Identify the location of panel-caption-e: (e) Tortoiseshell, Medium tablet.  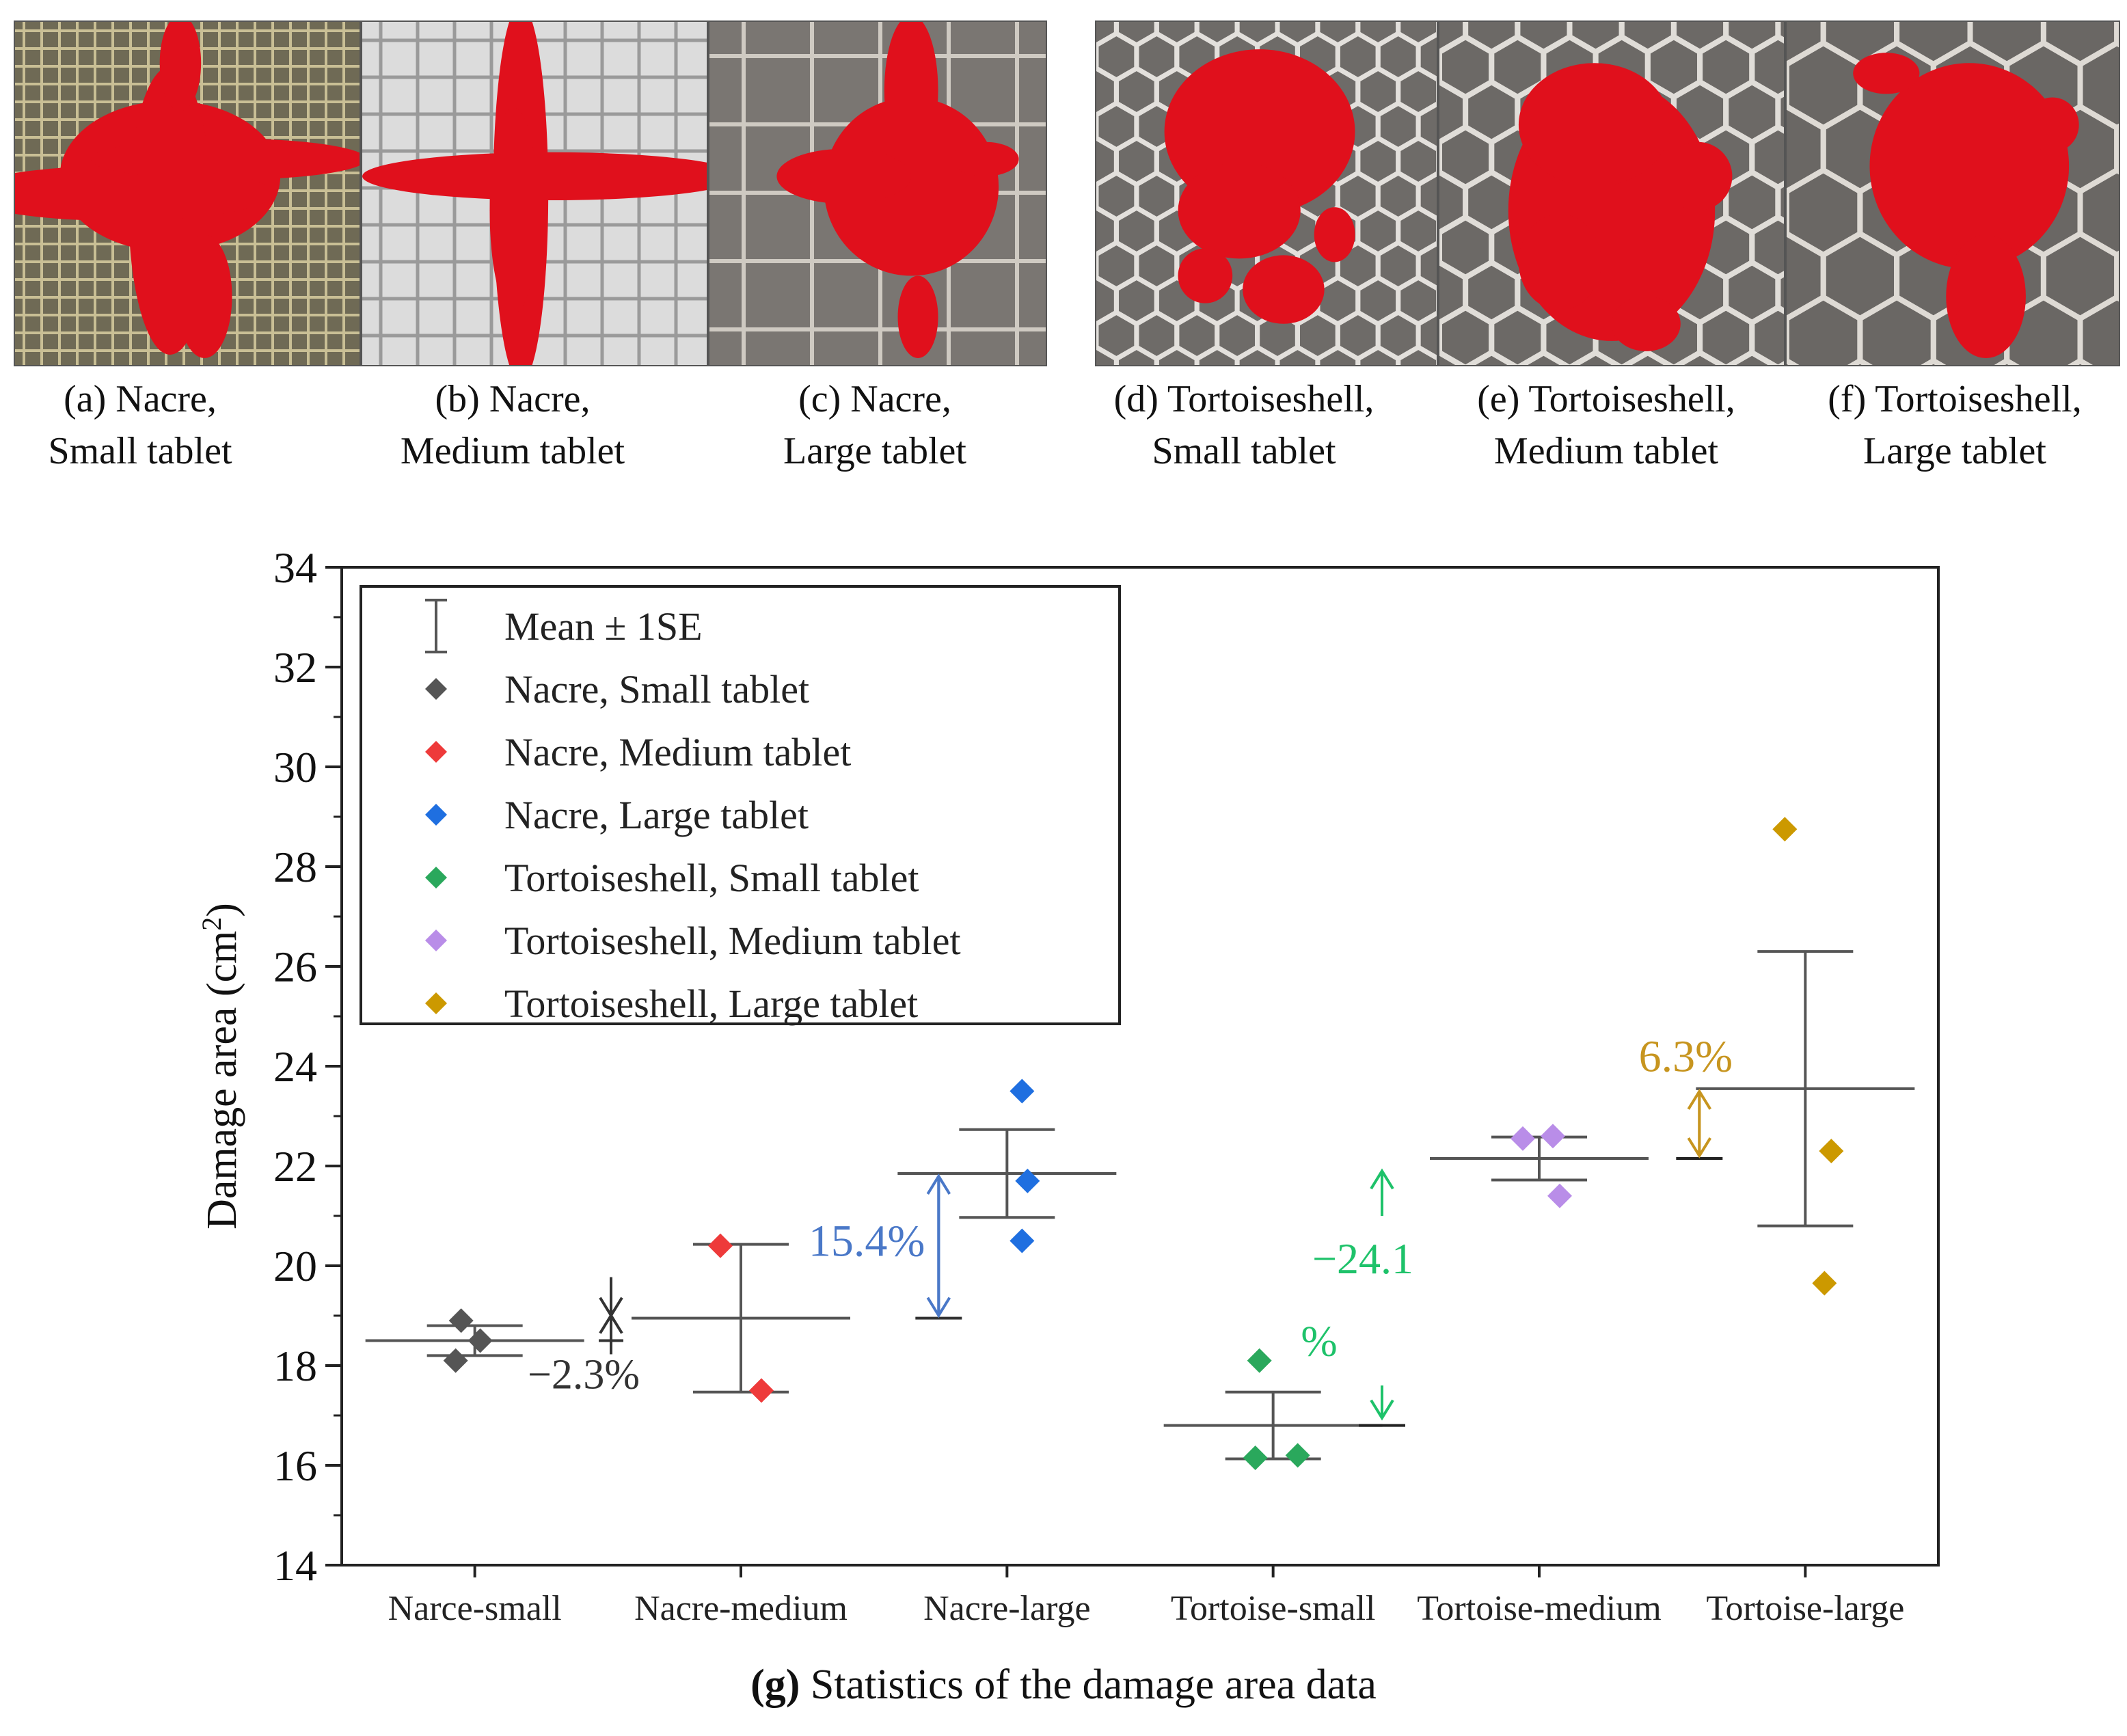
(1606, 425).